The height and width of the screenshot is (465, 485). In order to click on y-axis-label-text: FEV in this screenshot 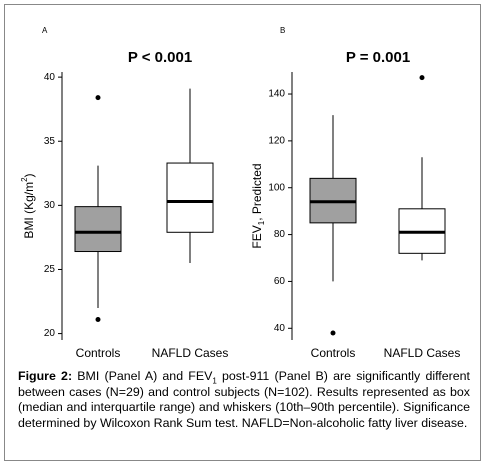, I will do `click(257, 236)`.